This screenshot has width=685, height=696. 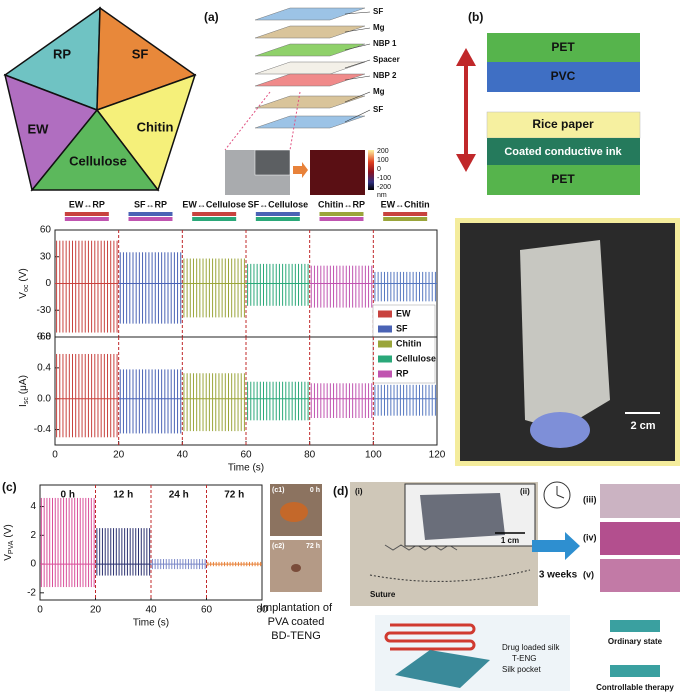 I want to click on device, so click(x=442, y=669).